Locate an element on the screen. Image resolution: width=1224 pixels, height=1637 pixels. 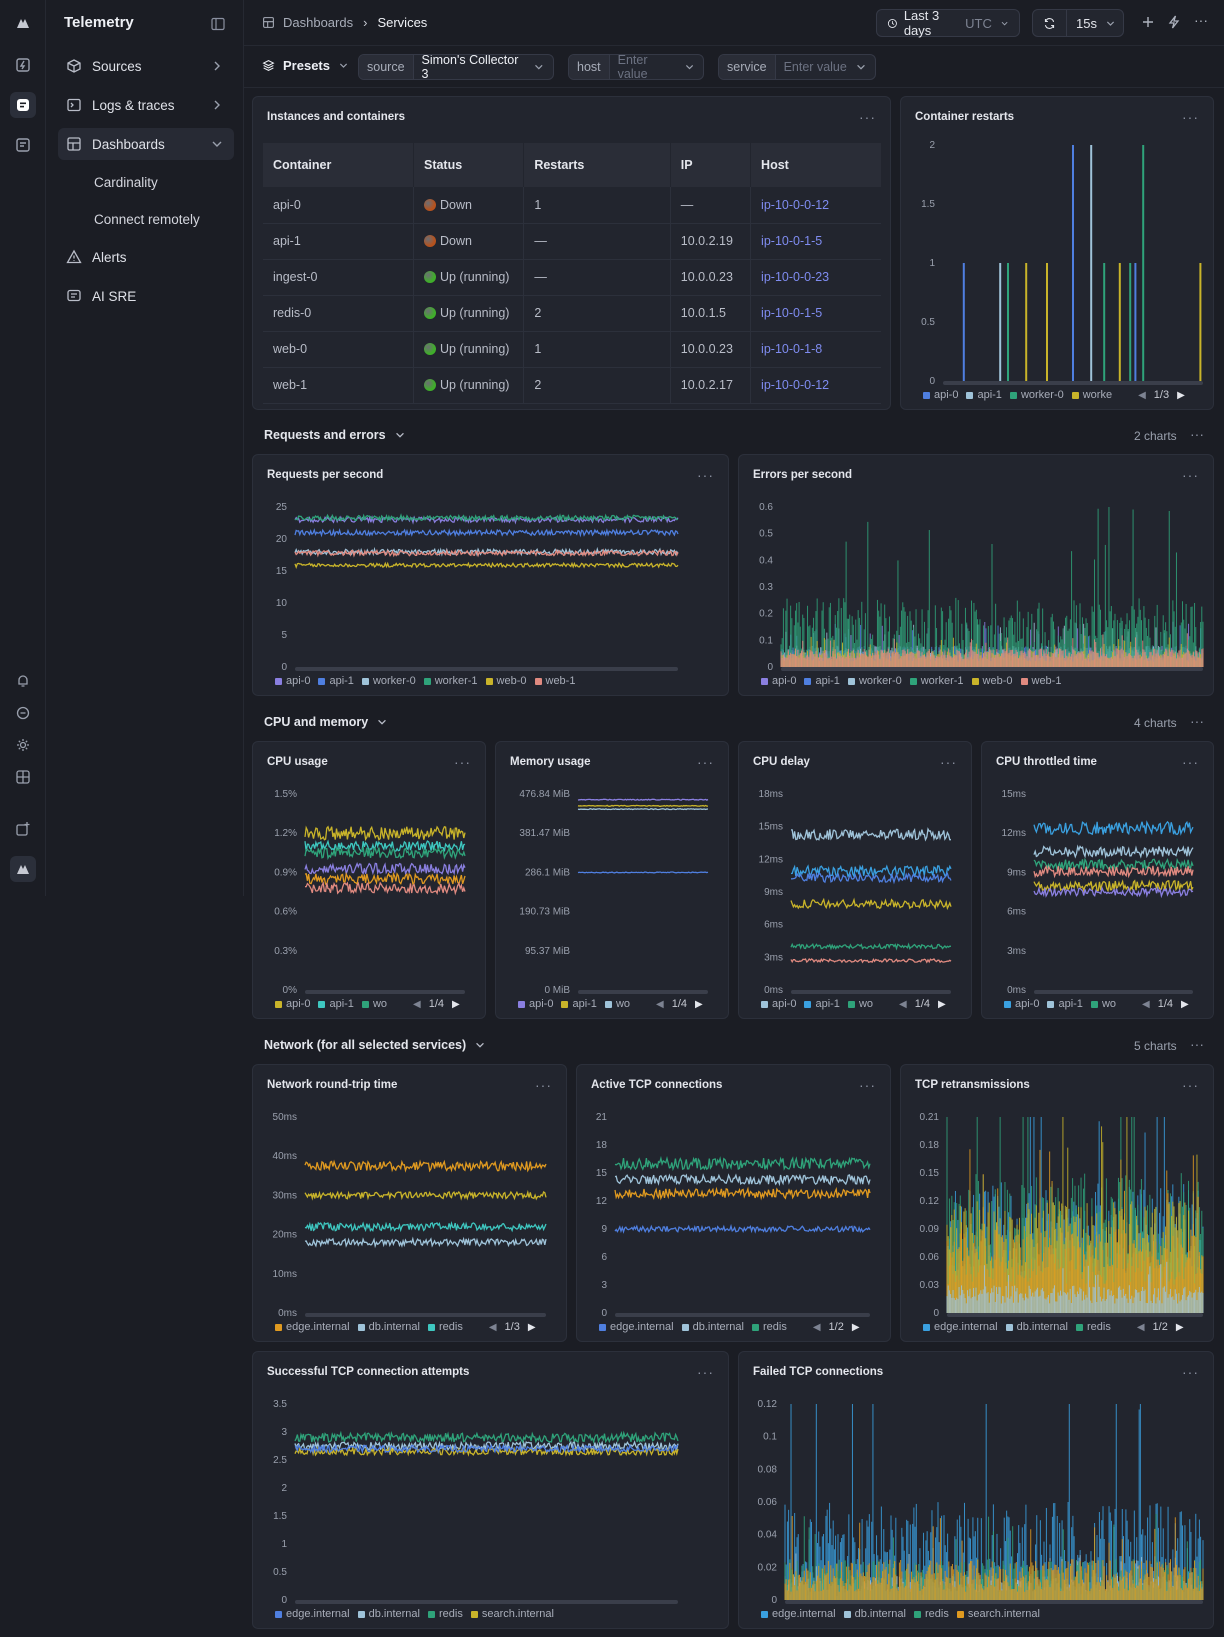
sidebar-item-dashboards: Dashboards is located at coordinates (146, 144).